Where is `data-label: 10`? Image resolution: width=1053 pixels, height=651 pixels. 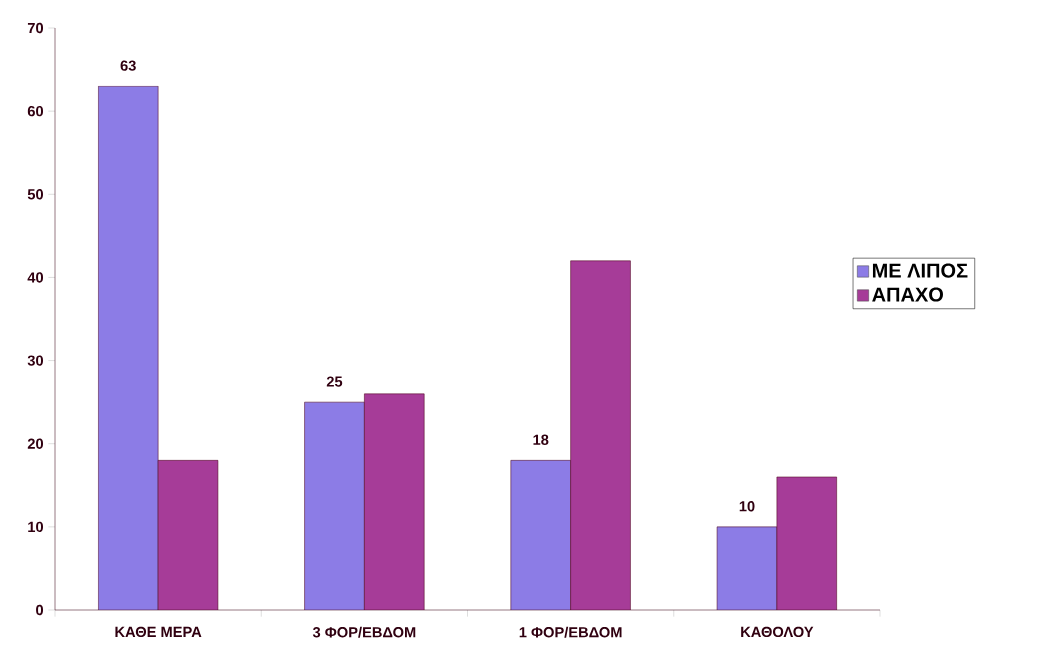 data-label: 10 is located at coordinates (747, 506).